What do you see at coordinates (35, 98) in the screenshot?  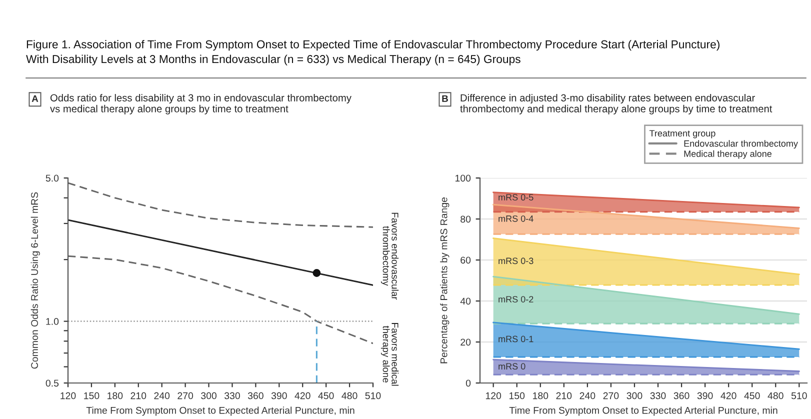 I see `text: A` at bounding box center [35, 98].